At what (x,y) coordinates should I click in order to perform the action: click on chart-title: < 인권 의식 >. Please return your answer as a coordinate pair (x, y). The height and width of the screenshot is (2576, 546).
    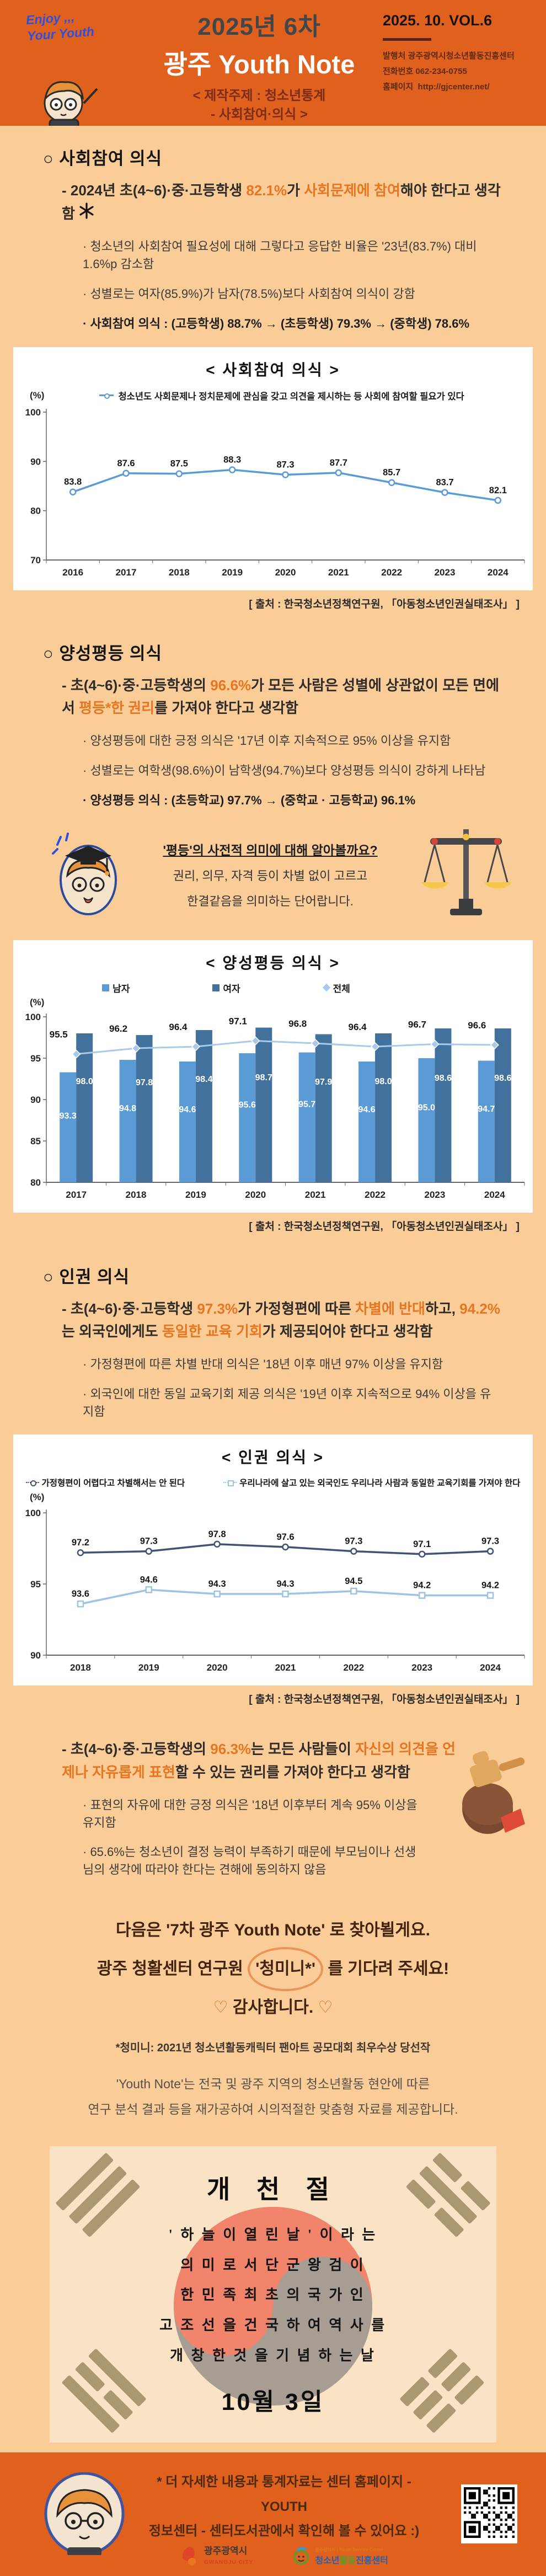
    Looking at the image, I should click on (273, 1457).